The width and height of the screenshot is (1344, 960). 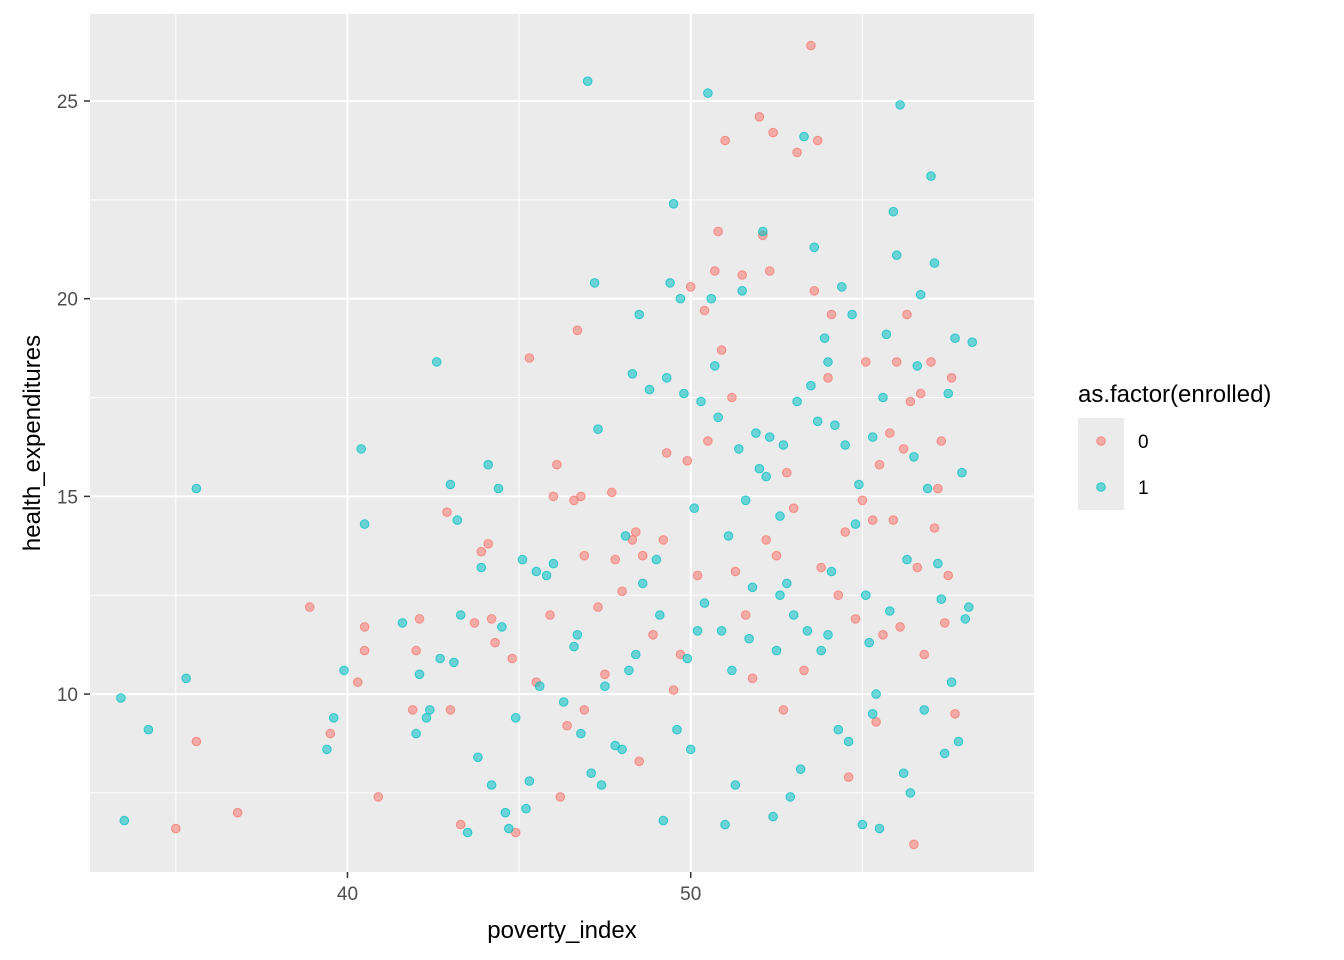 What do you see at coordinates (1143, 442) in the screenshot?
I see `legend-label-0: 0` at bounding box center [1143, 442].